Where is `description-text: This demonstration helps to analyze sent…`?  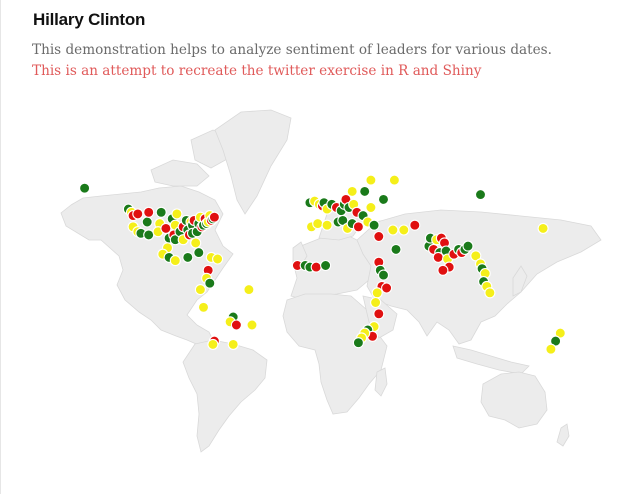 description-text: This demonstration helps to analyze sent… is located at coordinates (292, 50).